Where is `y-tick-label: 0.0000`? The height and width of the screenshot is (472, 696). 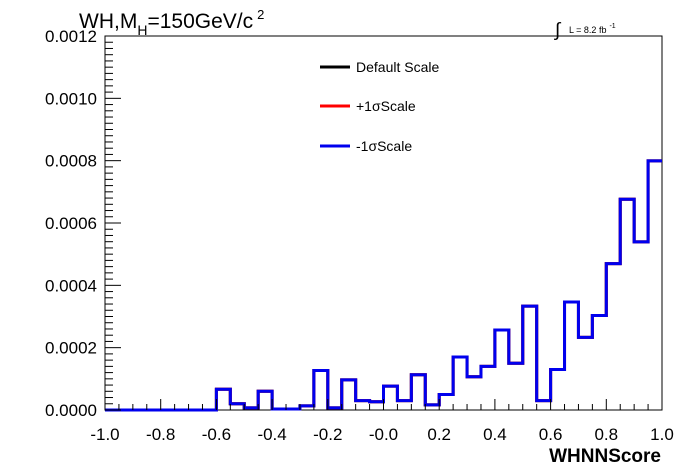
y-tick-label: 0.0000 is located at coordinates (71, 410).